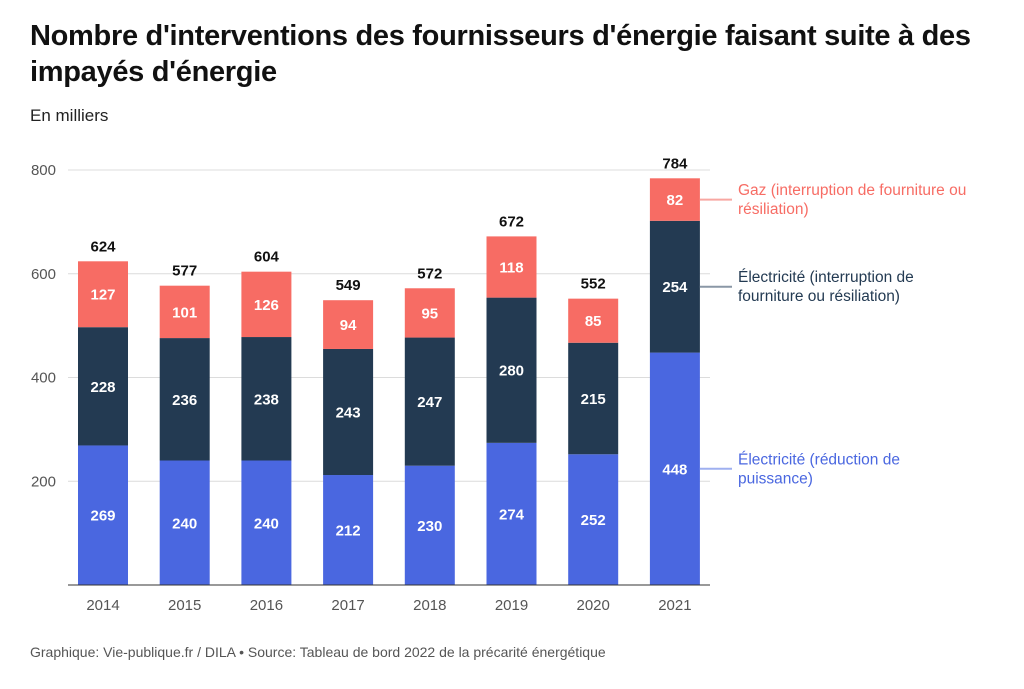 Image resolution: width=1024 pixels, height=689 pixels. Describe the element at coordinates (819, 296) in the screenshot. I see `legend-label: fourniture ou résiliation)` at that location.